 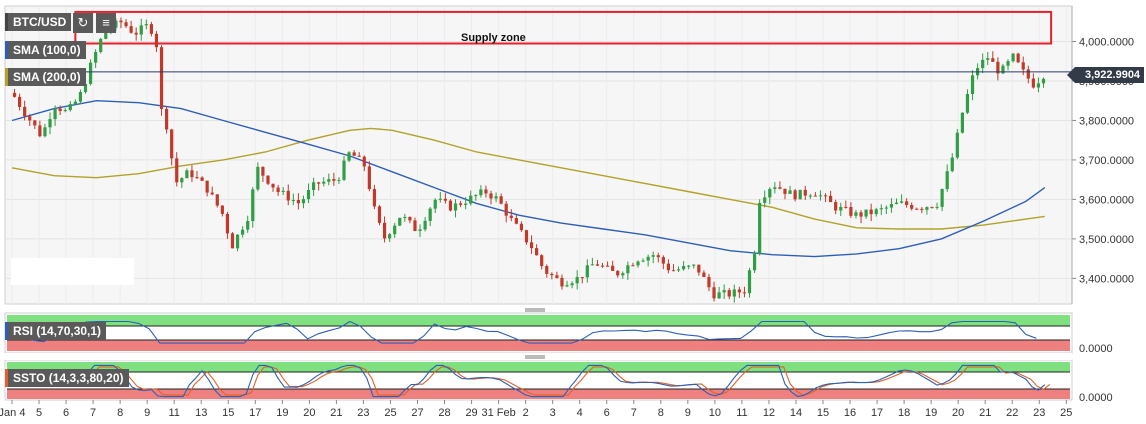 What do you see at coordinates (538, 367) in the screenshot?
I see `ssto-overbought-band` at bounding box center [538, 367].